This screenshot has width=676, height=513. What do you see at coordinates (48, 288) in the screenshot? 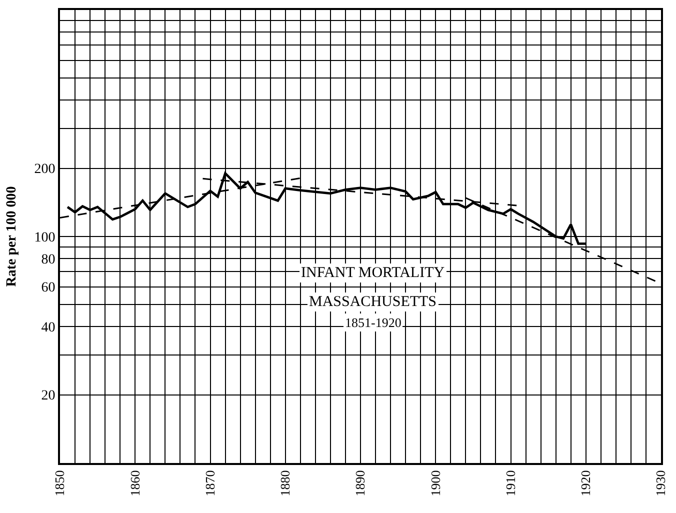
I see `y-tick-label: 60` at bounding box center [48, 288].